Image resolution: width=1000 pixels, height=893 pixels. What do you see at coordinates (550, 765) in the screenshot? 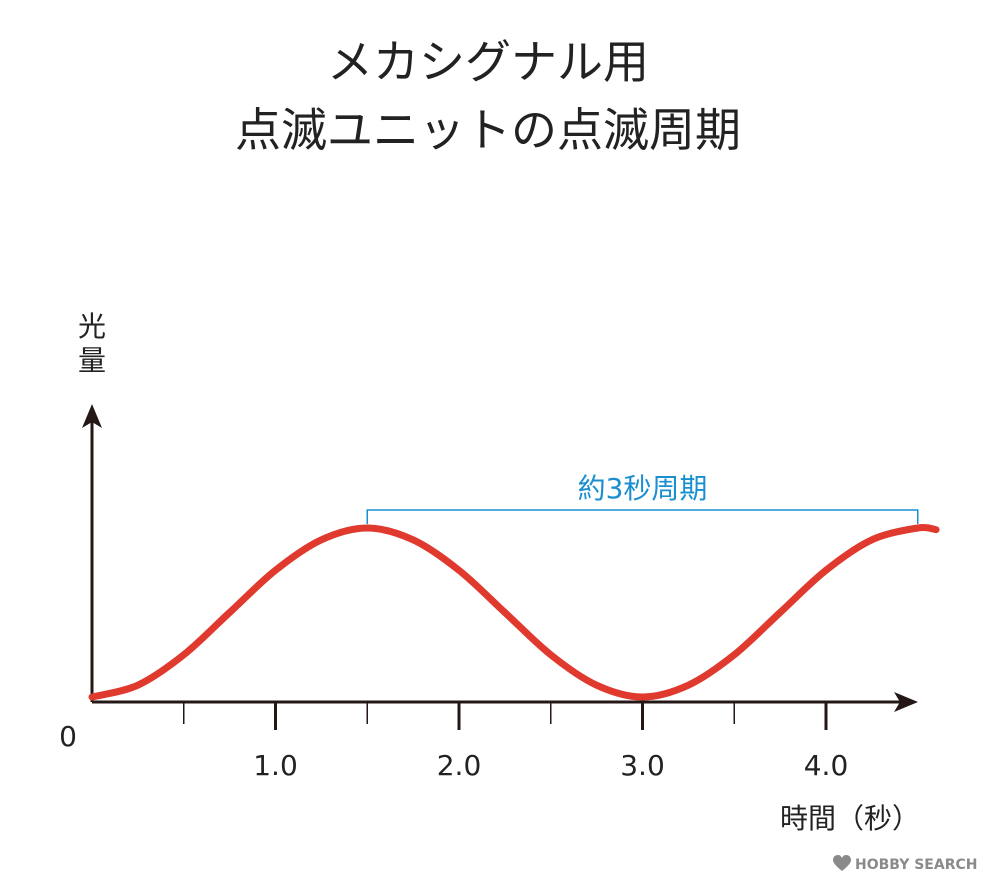
I see `x-axis-tick-labels: 1.0 2.0 3.0 4.0` at bounding box center [550, 765].